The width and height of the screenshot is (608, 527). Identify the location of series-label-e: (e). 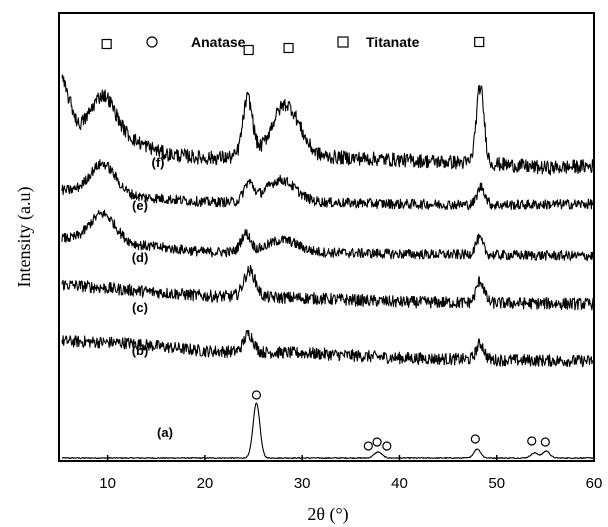
(140, 205).